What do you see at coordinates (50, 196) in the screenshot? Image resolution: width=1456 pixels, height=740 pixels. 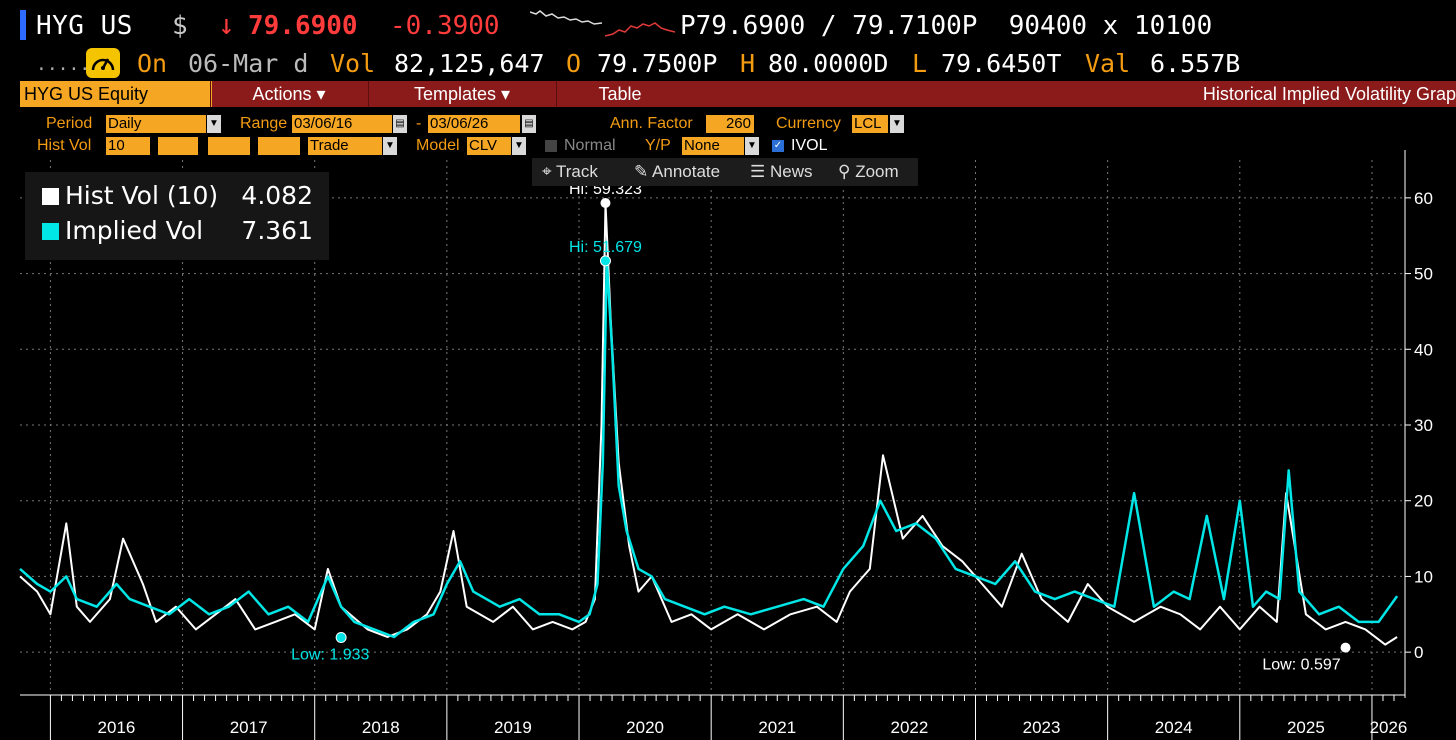 I see `hist-vol-swatch` at bounding box center [50, 196].